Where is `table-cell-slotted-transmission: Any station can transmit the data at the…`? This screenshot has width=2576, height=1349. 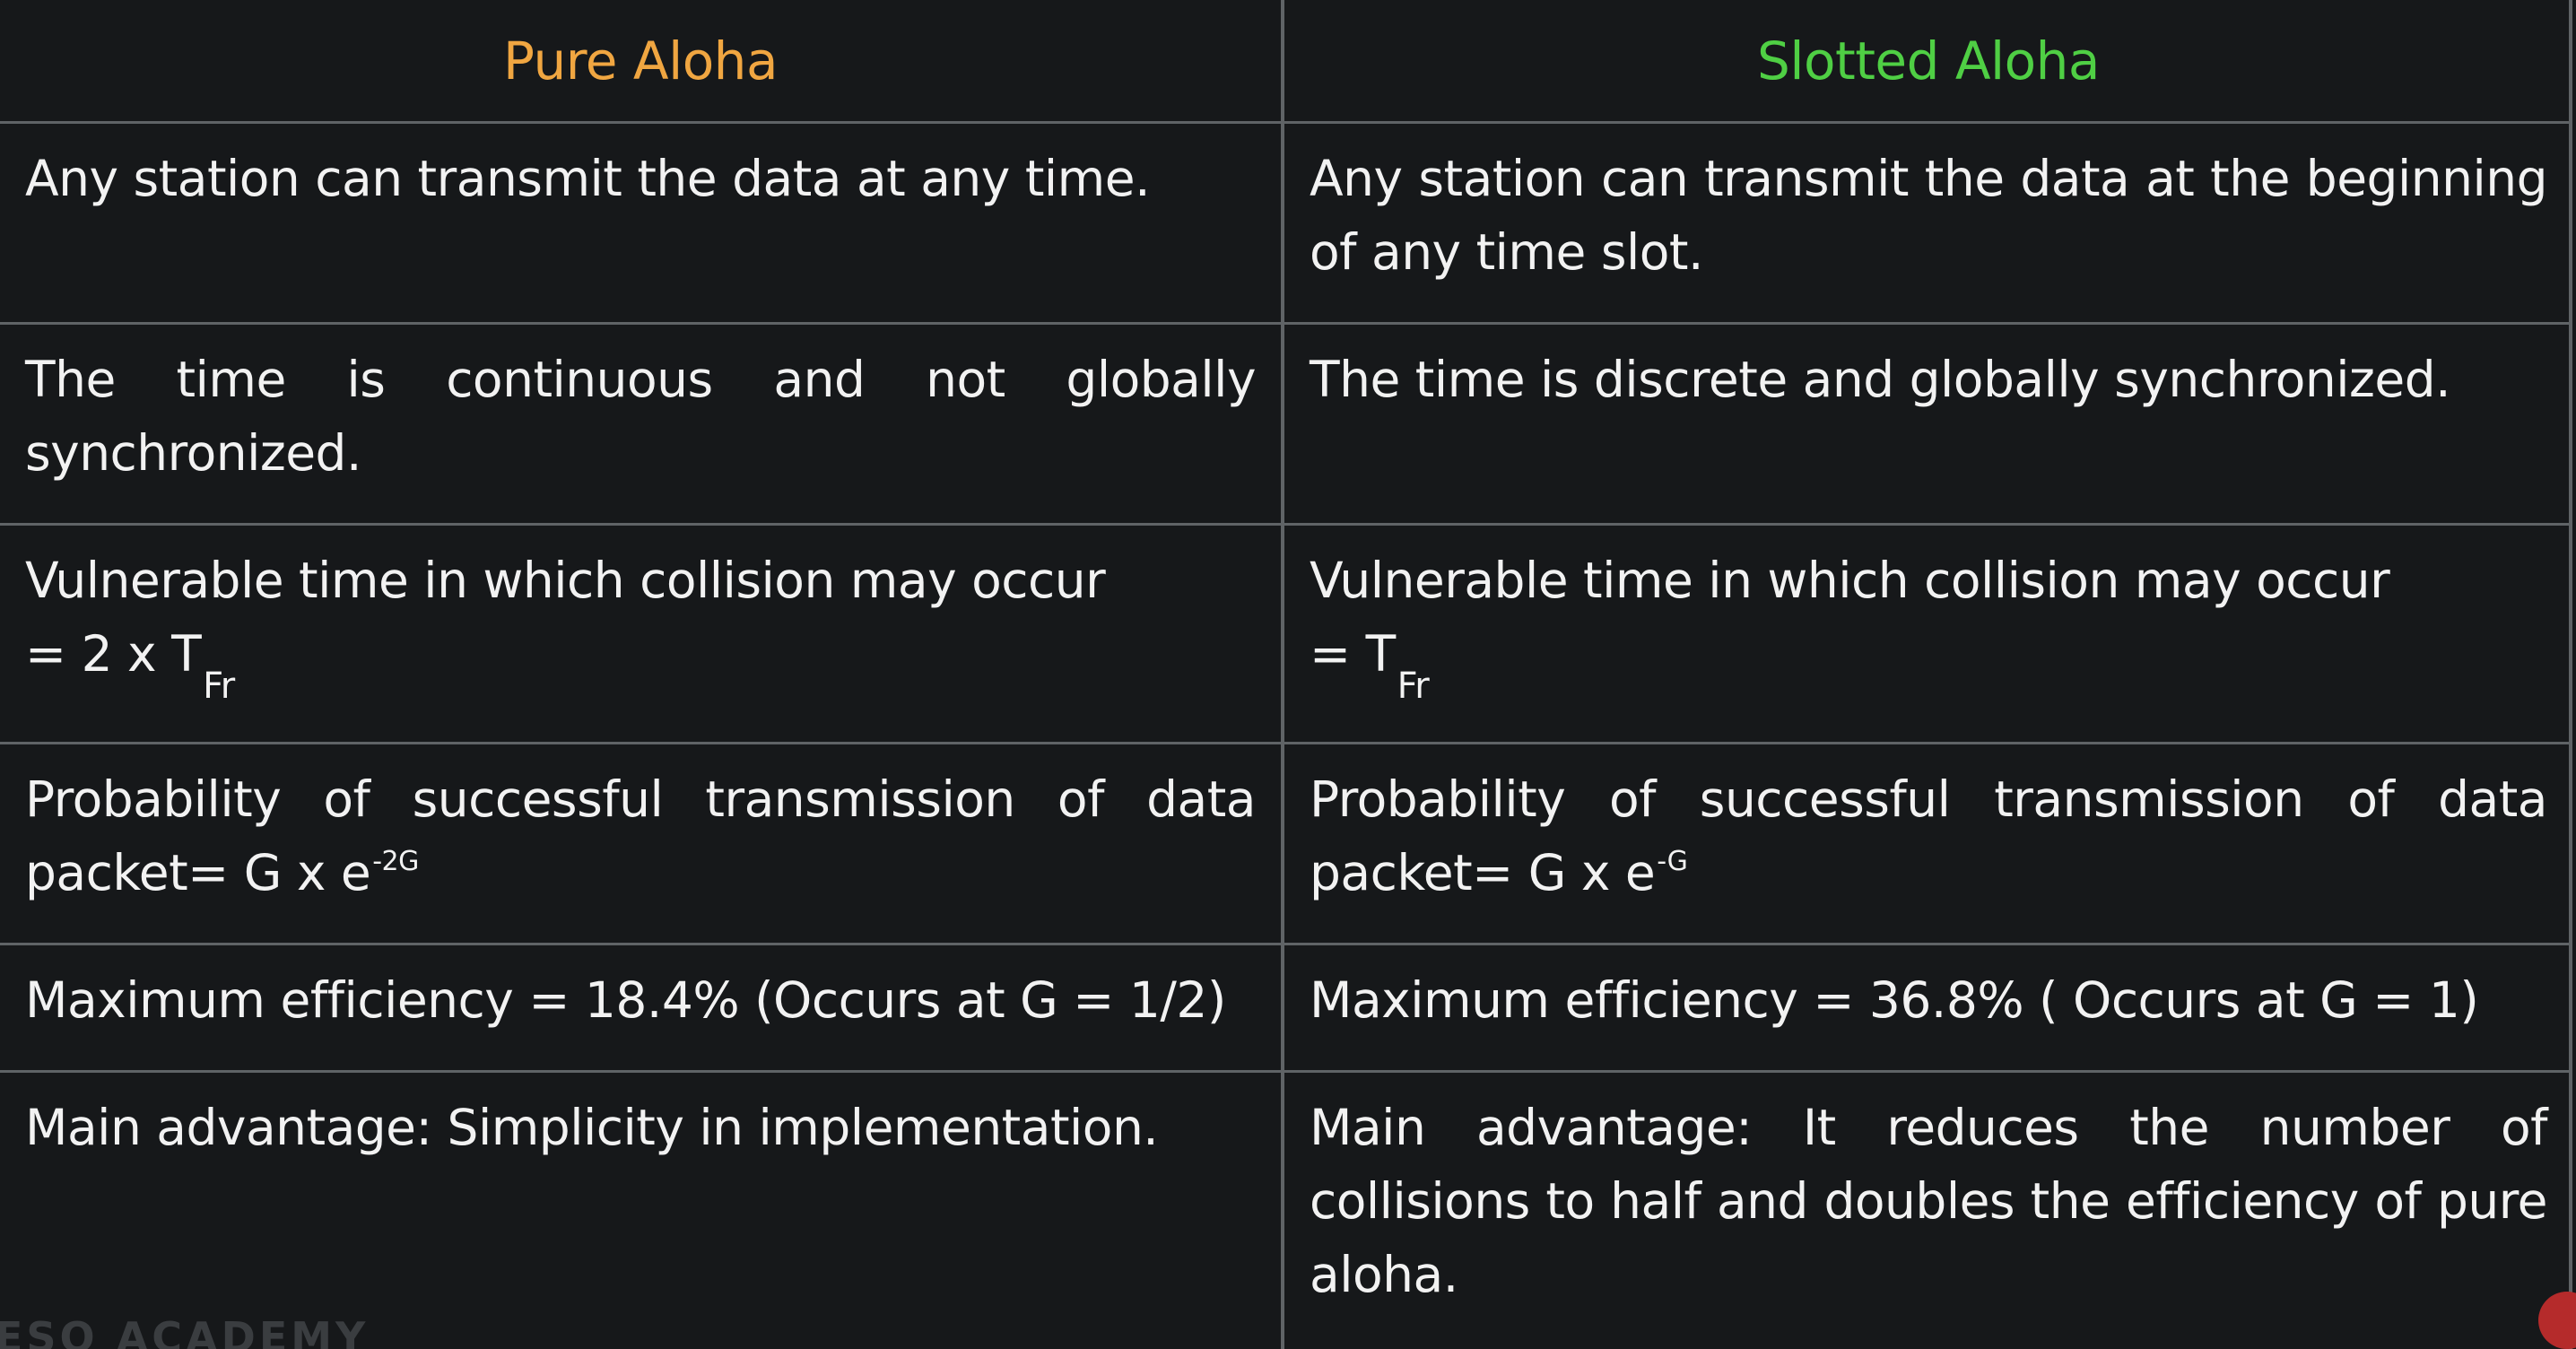 table-cell-slotted-transmission: Any station can transmit the data at the… is located at coordinates (1928, 224).